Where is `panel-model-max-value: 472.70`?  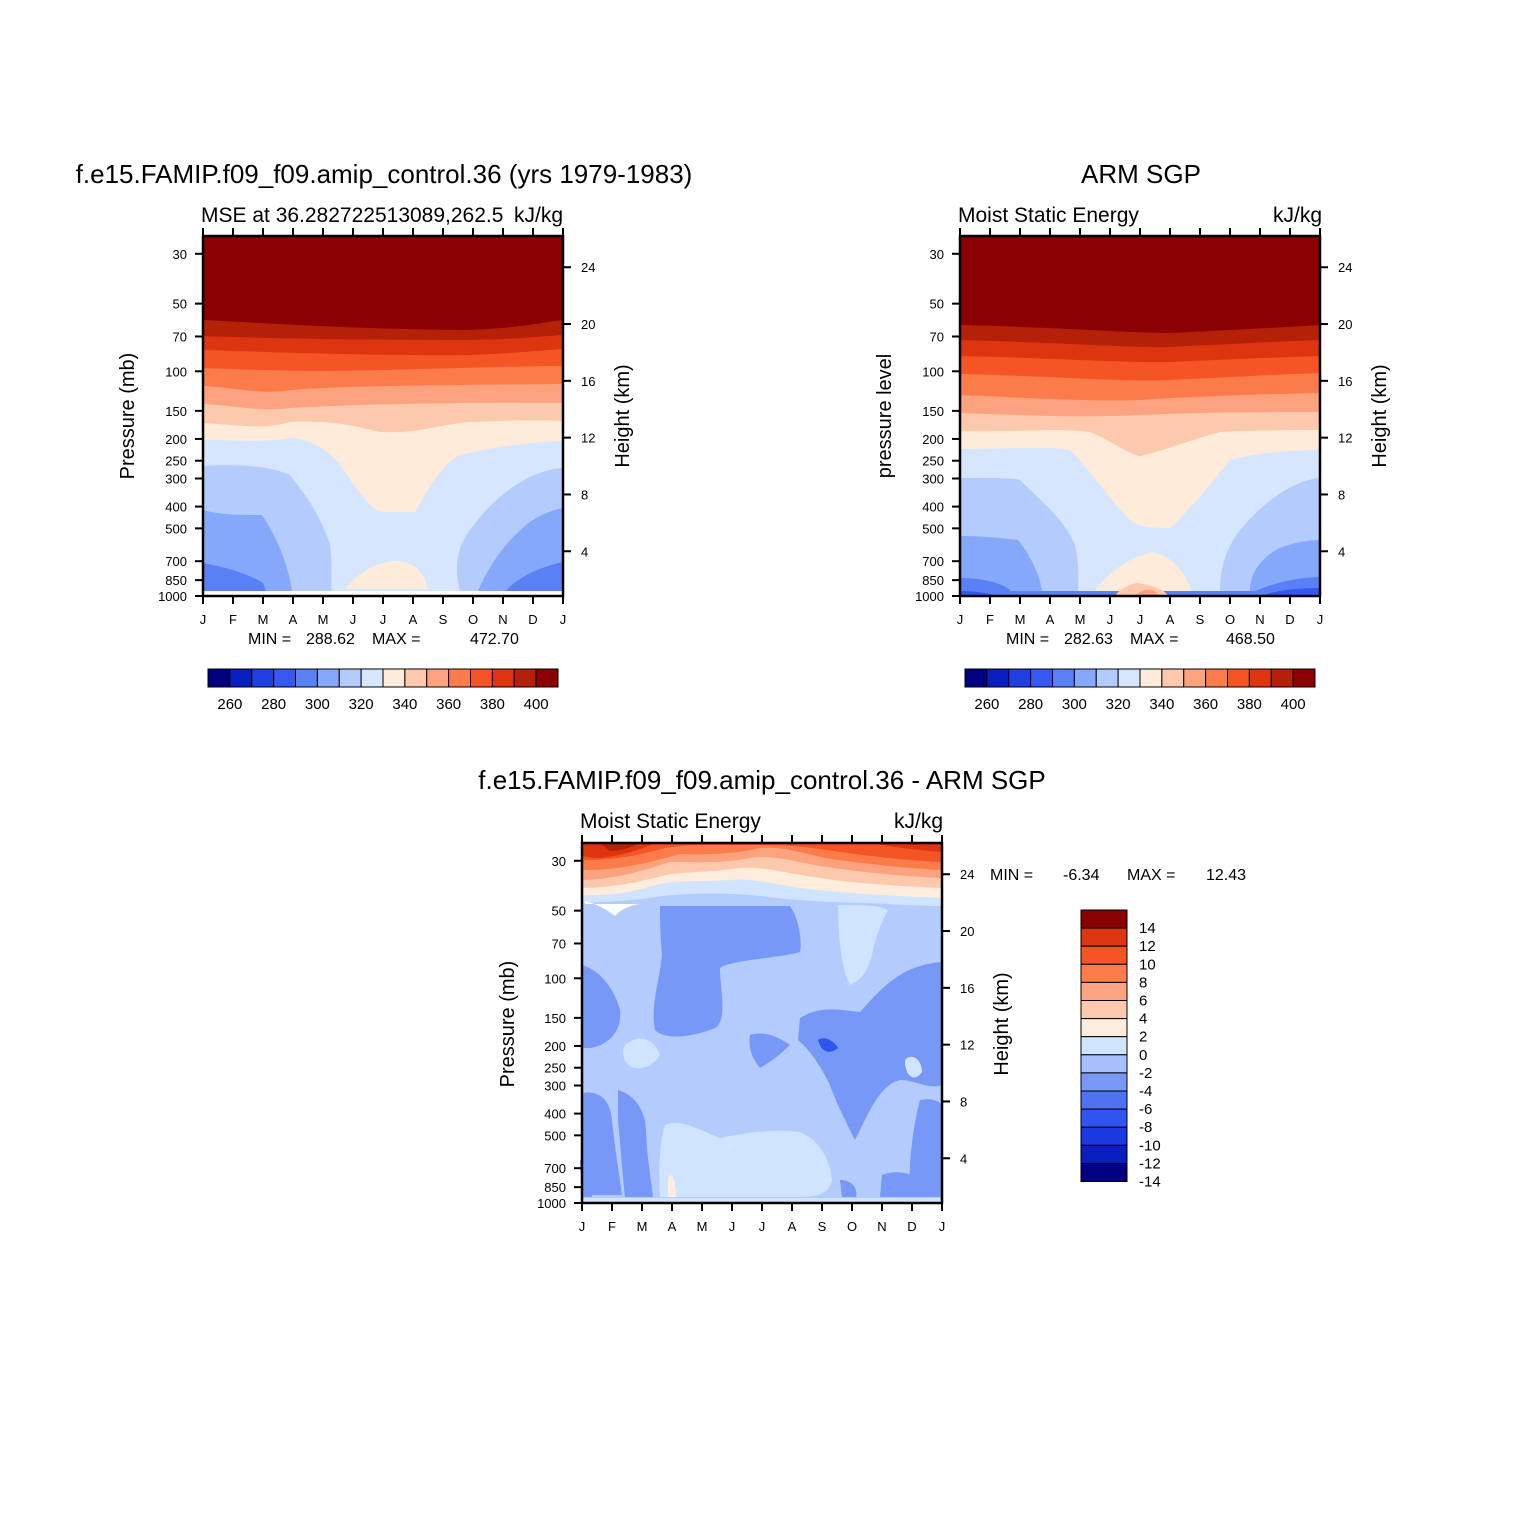 panel-model-max-value: 472.70 is located at coordinates (494, 639).